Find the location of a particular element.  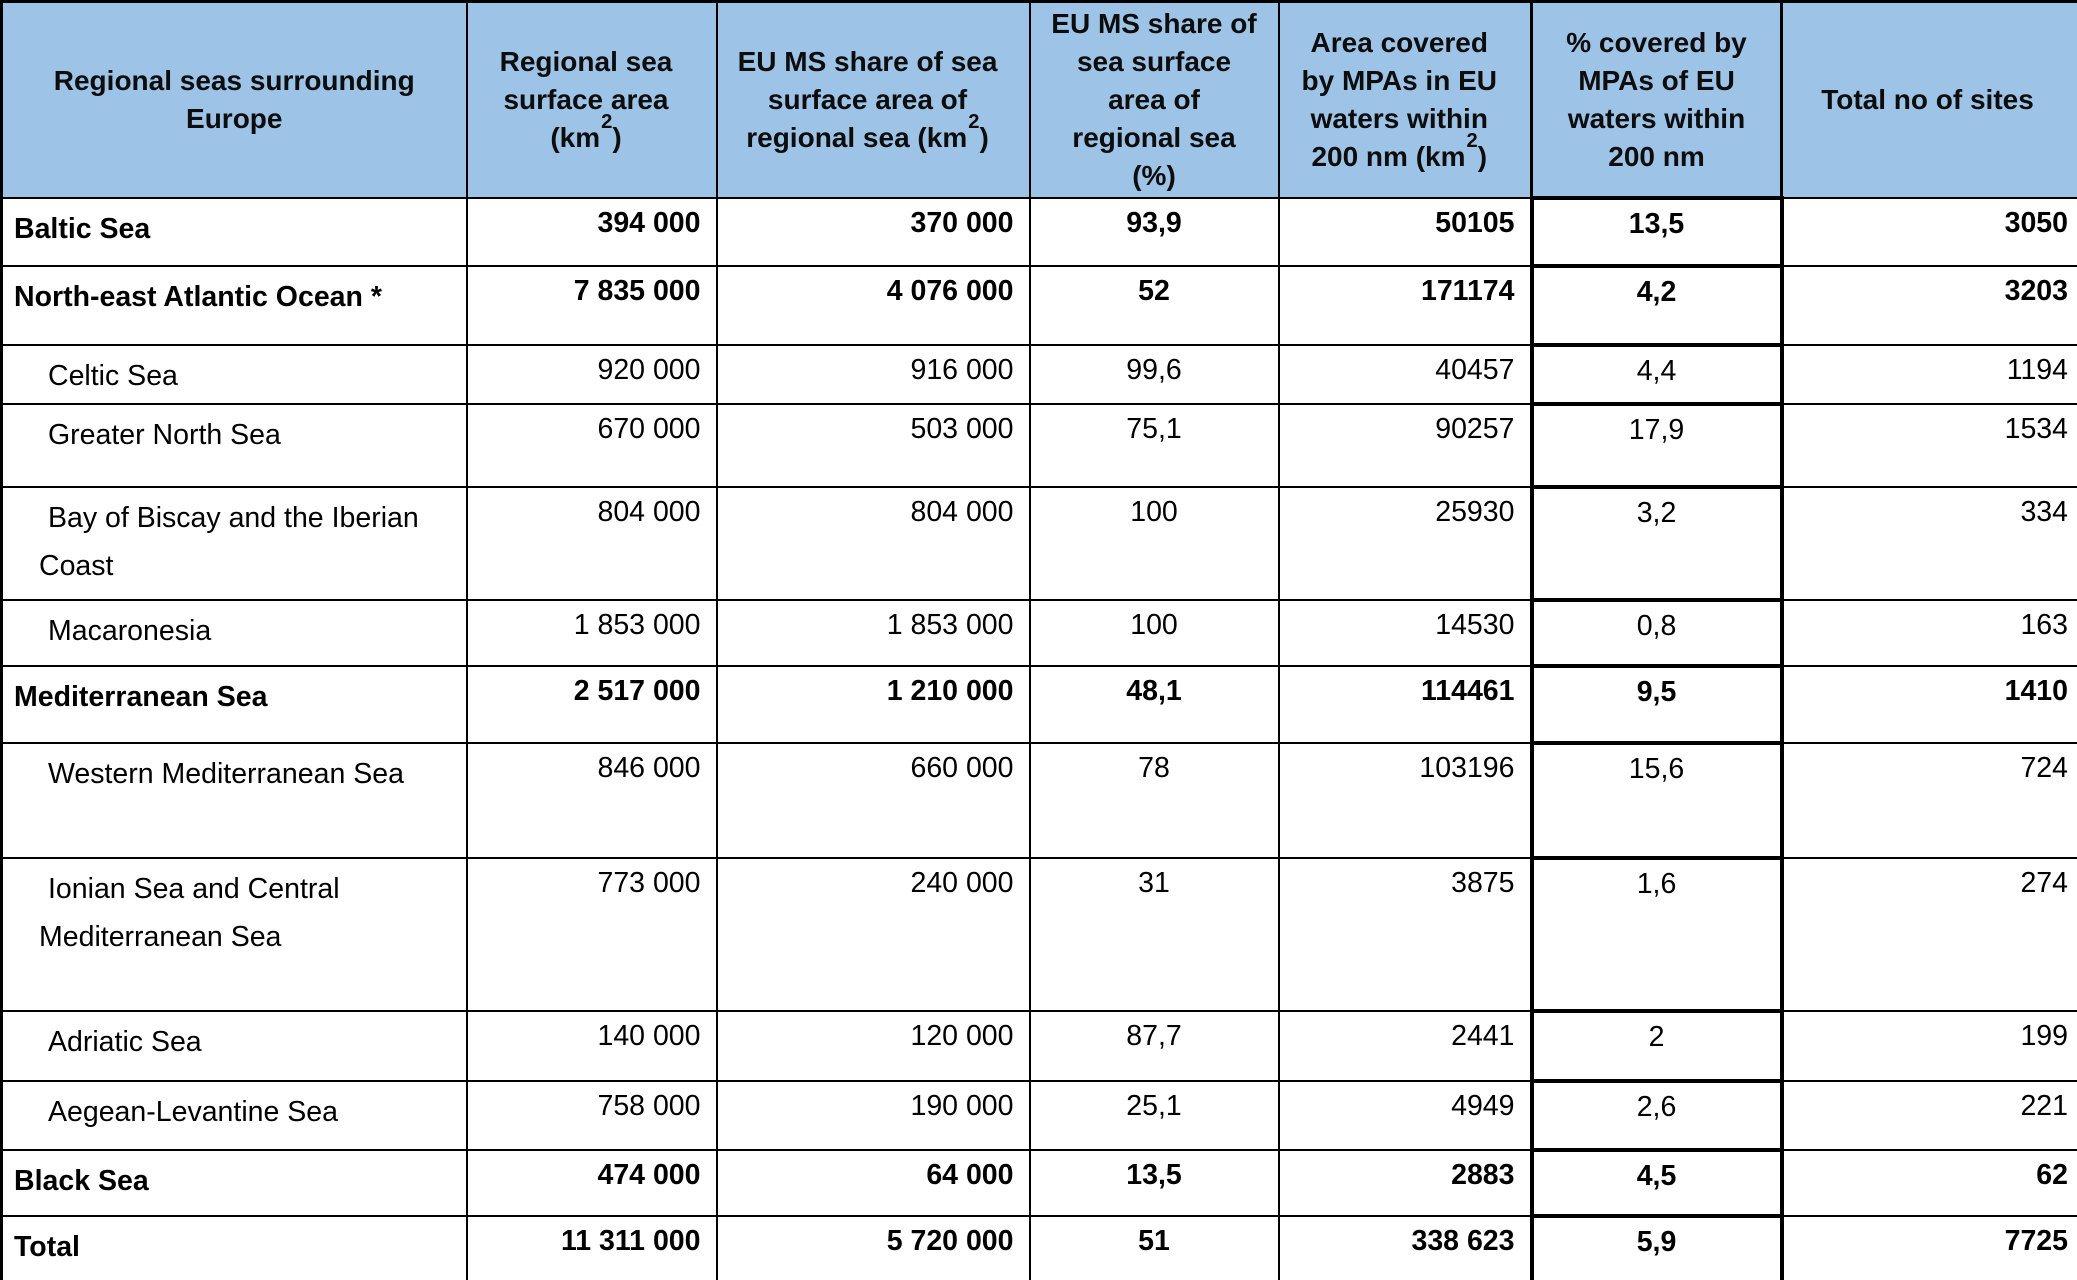

cell-region-name: North-east Atlantic Ocean * is located at coordinates (234, 306).